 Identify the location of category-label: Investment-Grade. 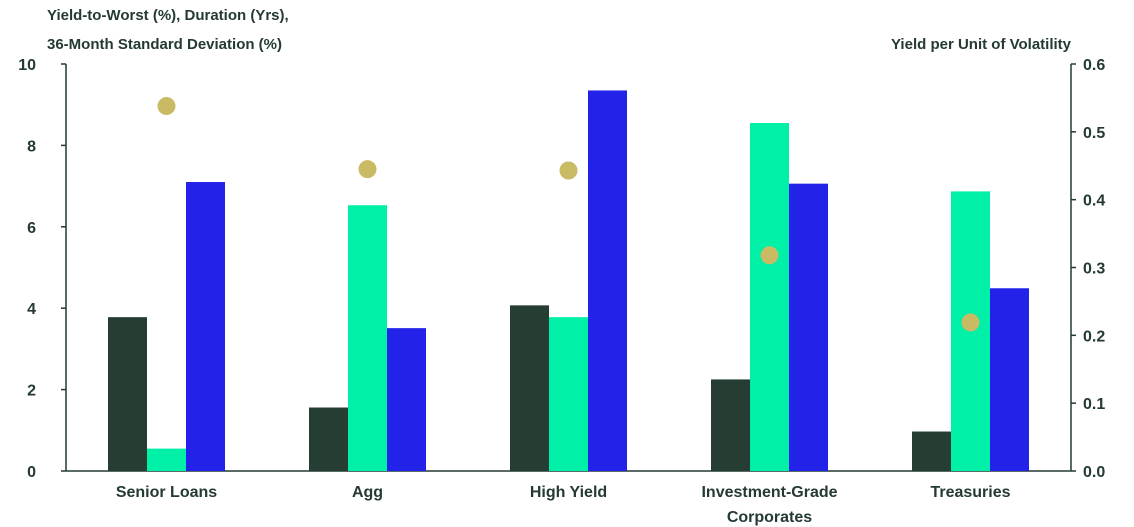
(769, 492).